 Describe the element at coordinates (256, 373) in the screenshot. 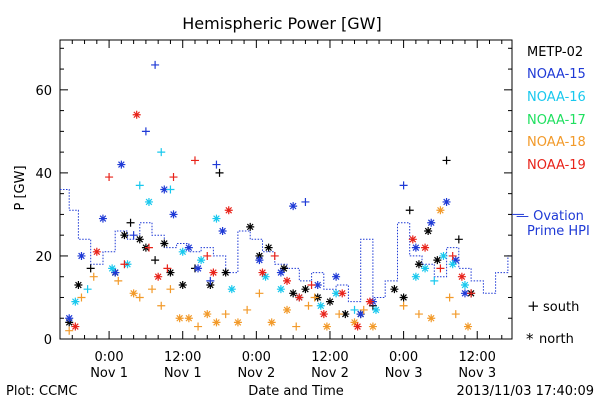

I see `x-tick-label-date: Nov 2` at that location.